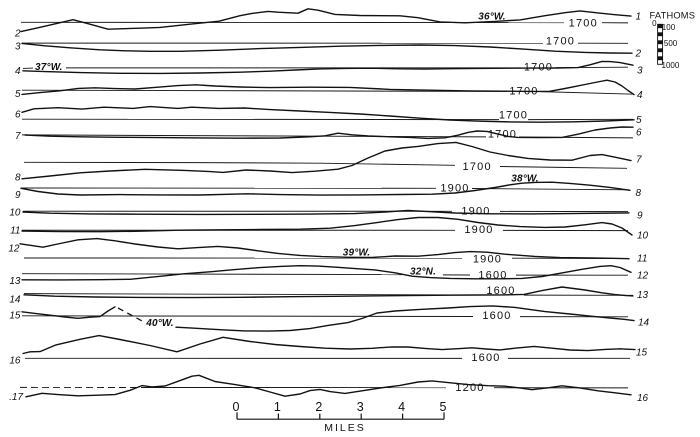 The height and width of the screenshot is (437, 700). I want to click on svg-text: 37°W., so click(49, 67).